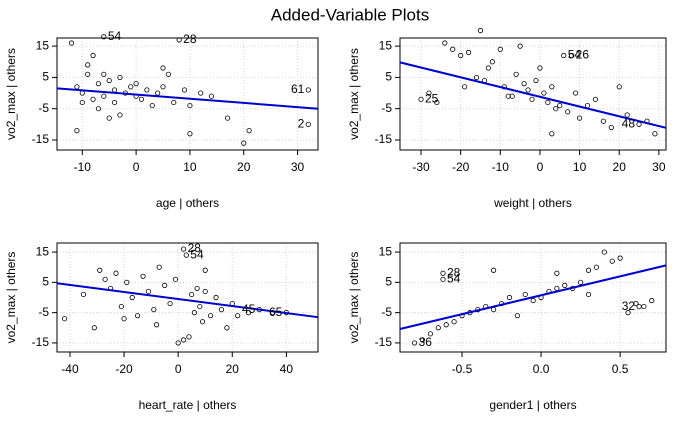 The width and height of the screenshot is (700, 432). Describe the element at coordinates (83, 167) in the screenshot. I see `x-tick-label: -10` at that location.